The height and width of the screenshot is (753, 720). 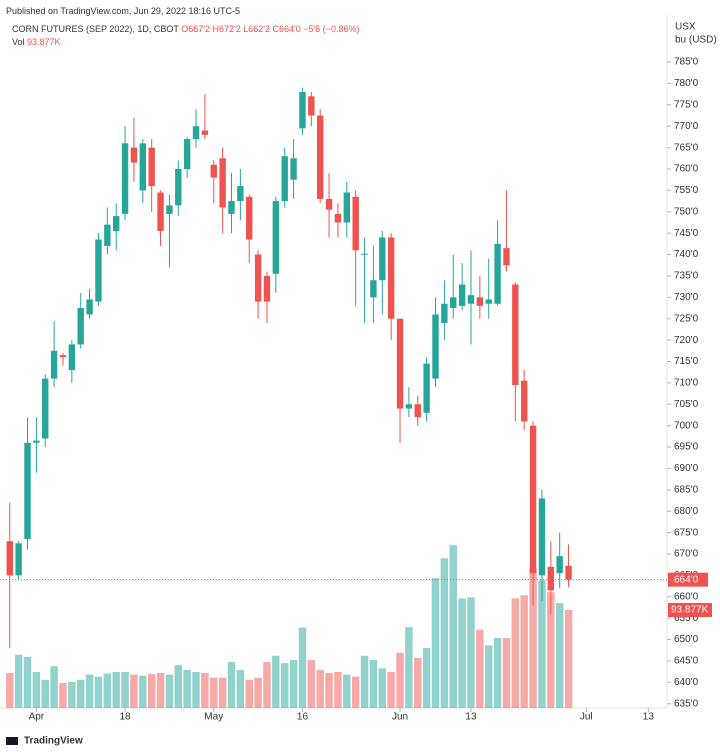 I want to click on y-tick-label: 740'0, so click(x=686, y=254).